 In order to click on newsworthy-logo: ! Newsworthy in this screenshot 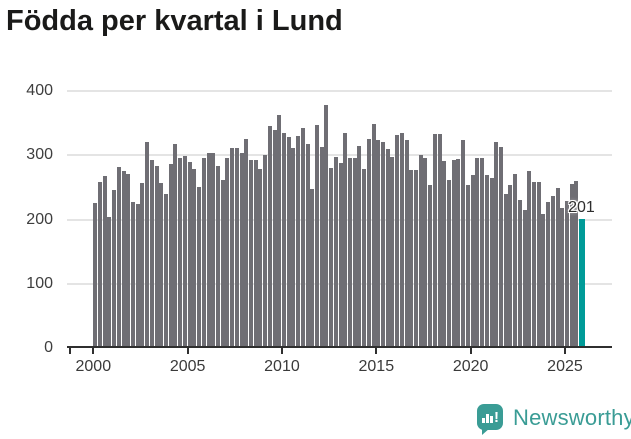, I will do `click(554, 419)`.